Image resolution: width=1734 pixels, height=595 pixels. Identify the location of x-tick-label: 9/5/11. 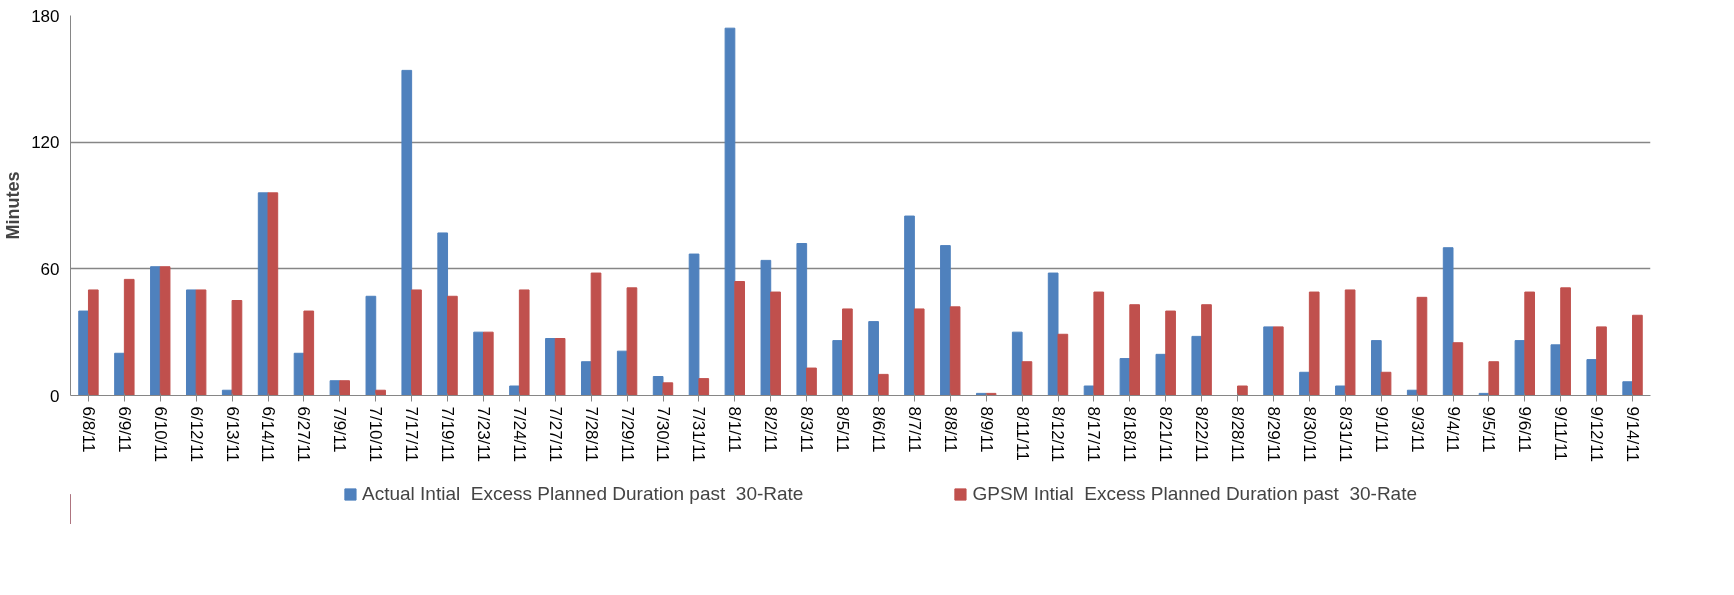
(1489, 429).